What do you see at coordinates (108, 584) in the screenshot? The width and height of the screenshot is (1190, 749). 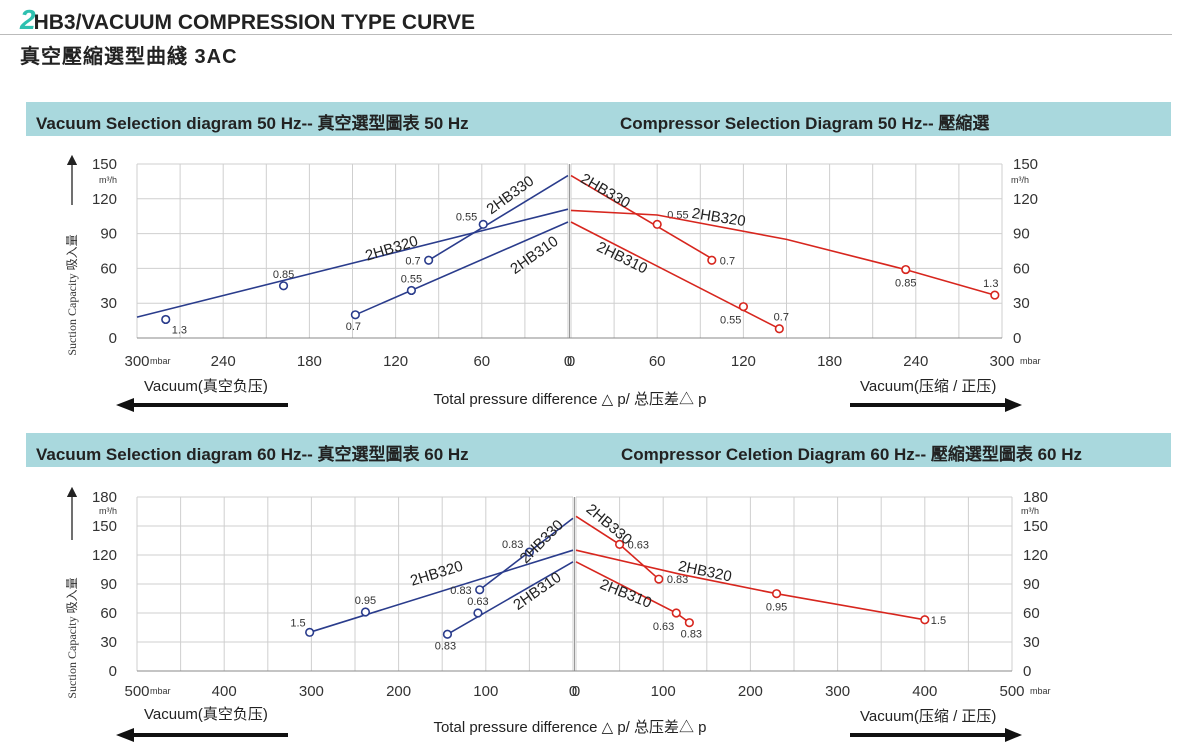 I see `y-tick-left-60hz: 90` at bounding box center [108, 584].